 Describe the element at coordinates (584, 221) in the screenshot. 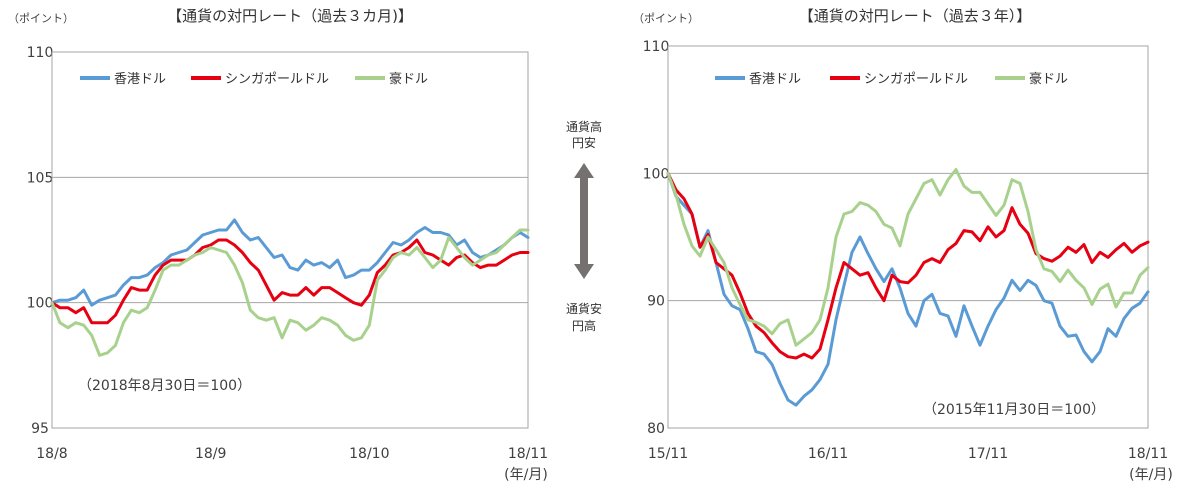

I see `double-arrow-shaft` at that location.